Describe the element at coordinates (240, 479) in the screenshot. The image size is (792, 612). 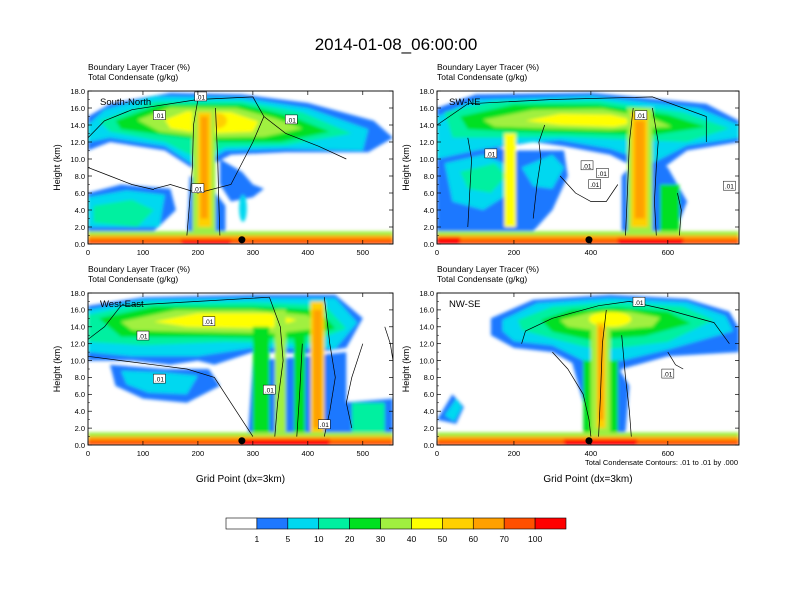
I see `x-axis-label: Grid Point (dx=3km)` at that location.